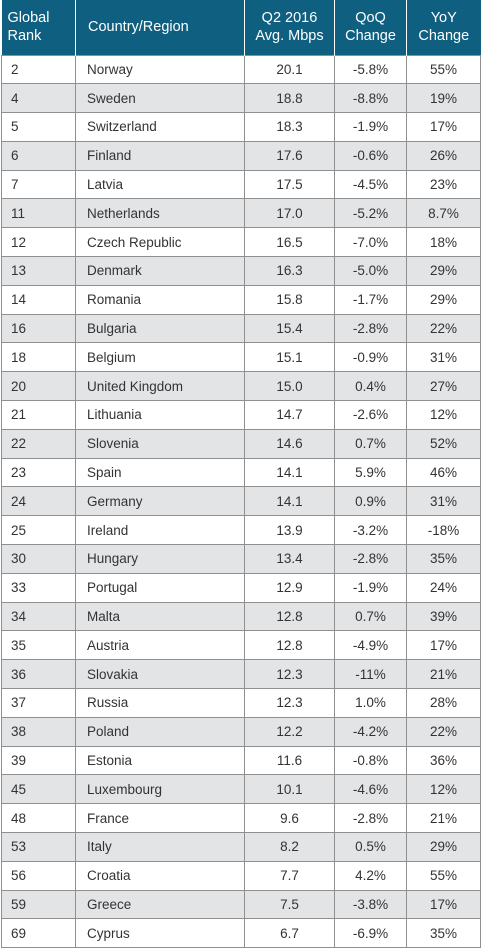  Describe the element at coordinates (38, 127) in the screenshot. I see `rank-cell: 5` at that location.